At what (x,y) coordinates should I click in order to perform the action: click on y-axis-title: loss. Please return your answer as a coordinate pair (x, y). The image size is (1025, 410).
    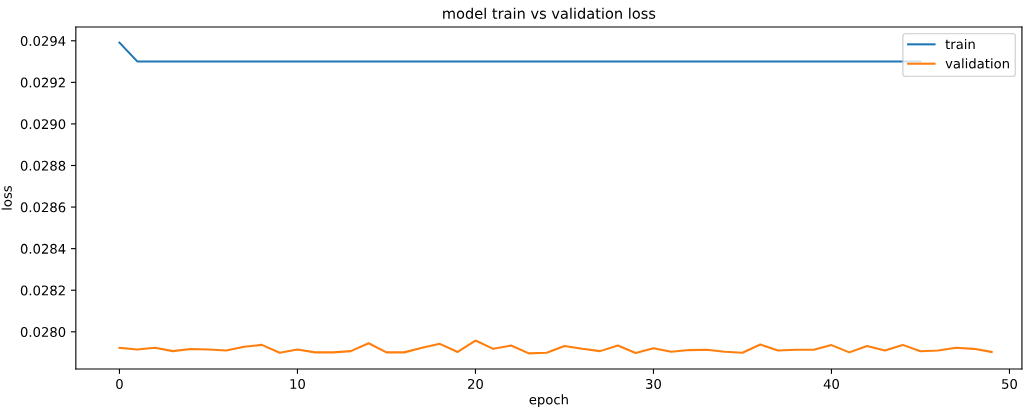
    Looking at the image, I should click on (6, 197).